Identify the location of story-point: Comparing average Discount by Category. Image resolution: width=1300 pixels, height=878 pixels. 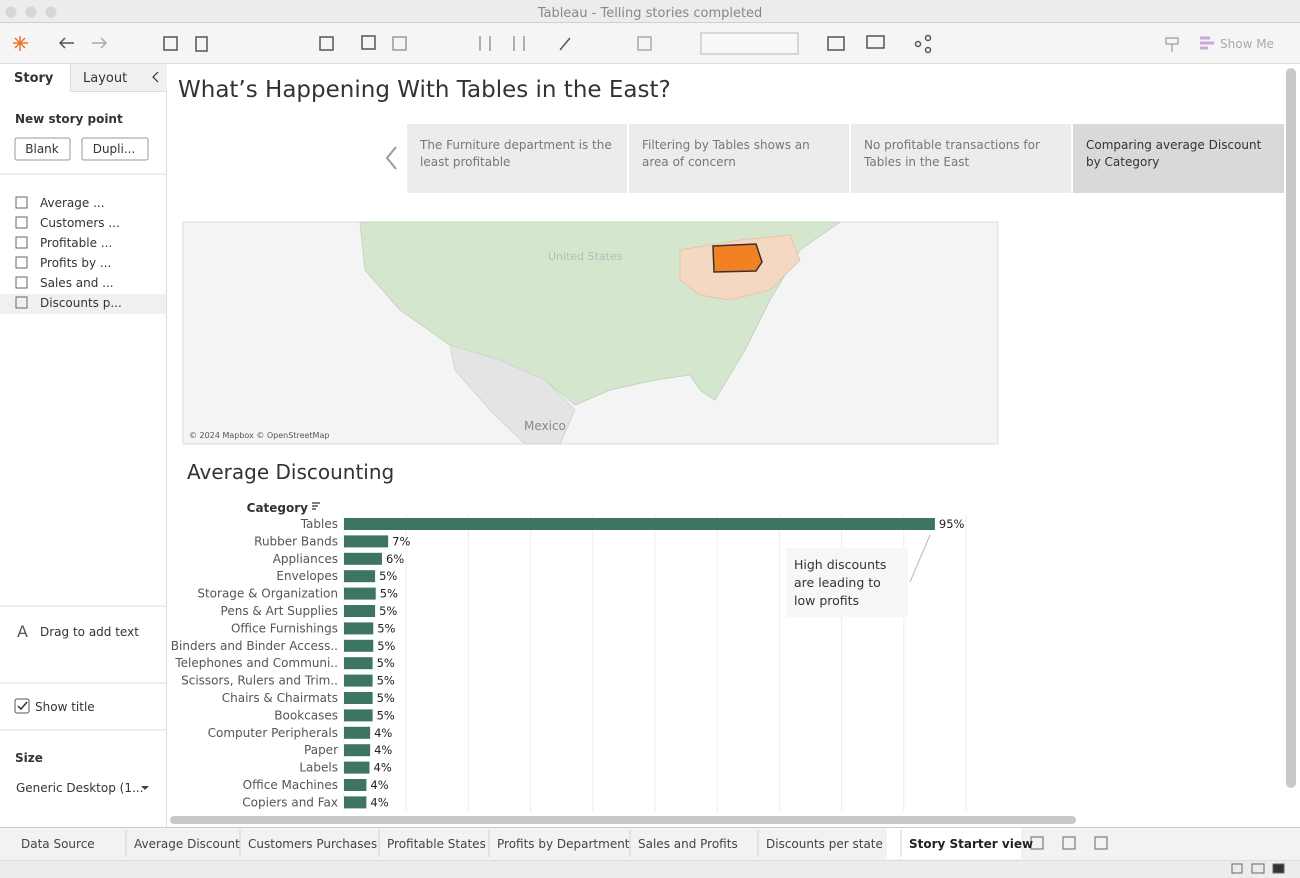
(1178, 158).